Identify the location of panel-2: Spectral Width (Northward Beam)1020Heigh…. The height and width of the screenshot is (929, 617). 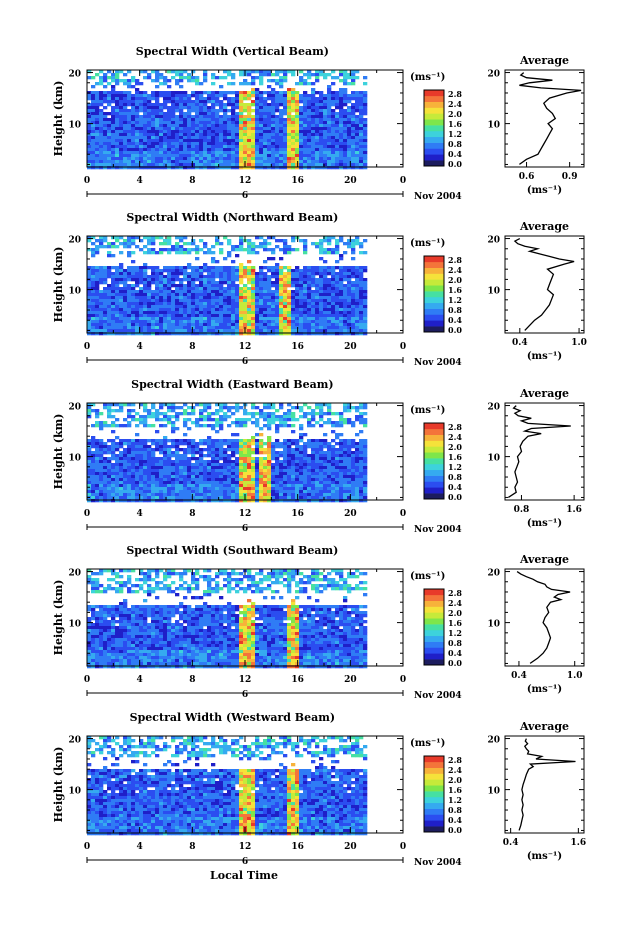
(319, 289).